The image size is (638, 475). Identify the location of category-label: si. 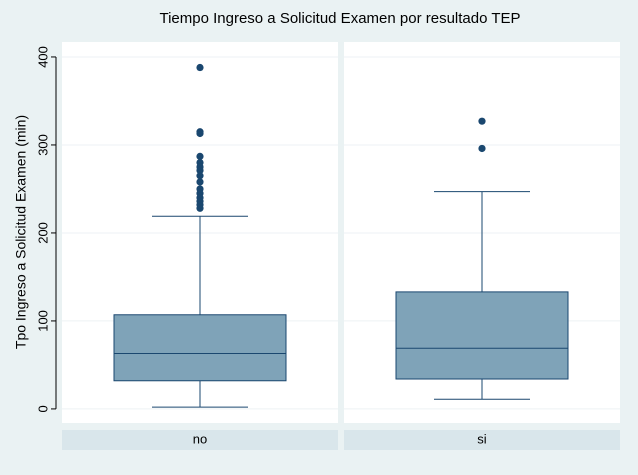
(482, 438).